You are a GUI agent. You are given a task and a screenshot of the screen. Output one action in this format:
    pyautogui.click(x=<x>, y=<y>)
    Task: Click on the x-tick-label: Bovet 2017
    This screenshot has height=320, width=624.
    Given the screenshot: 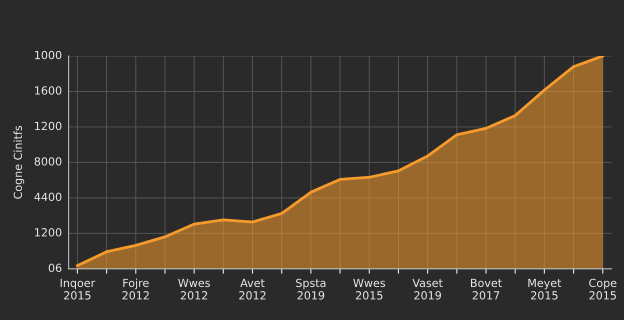 What is the action you would take?
    pyautogui.click(x=486, y=289)
    